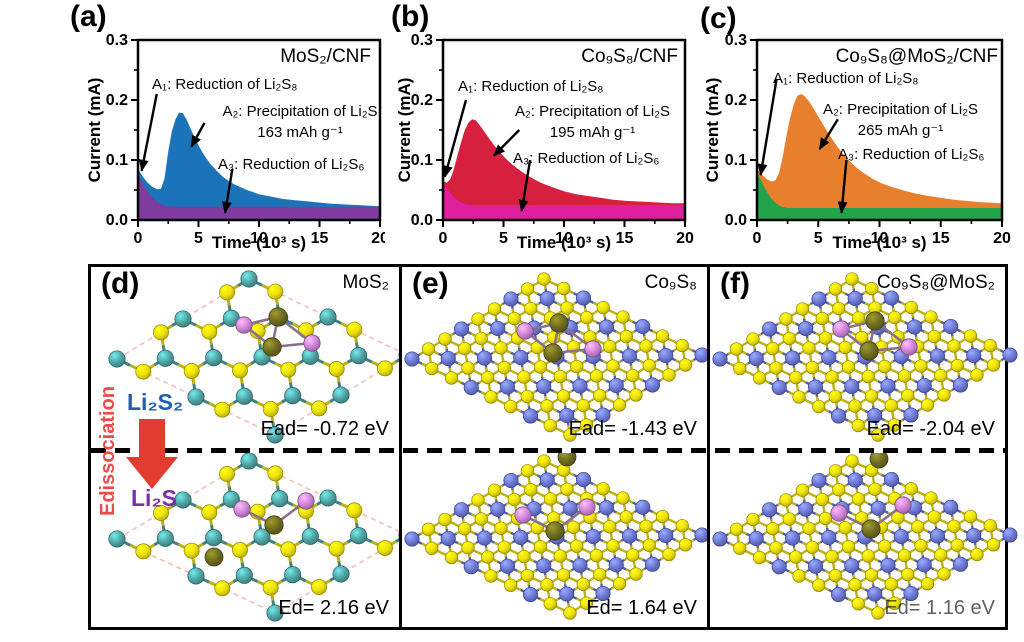 The image size is (1024, 642). What do you see at coordinates (155, 402) in the screenshot?
I see `li2s2-species-label: Li₂S₂` at bounding box center [155, 402].